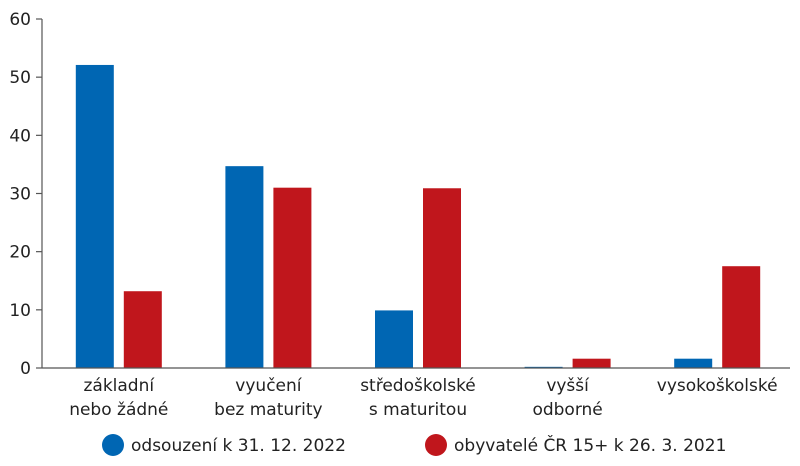 The height and width of the screenshot is (466, 800). Describe the element at coordinates (418, 410) in the screenshot. I see `x-category-label: s maturitou` at that location.